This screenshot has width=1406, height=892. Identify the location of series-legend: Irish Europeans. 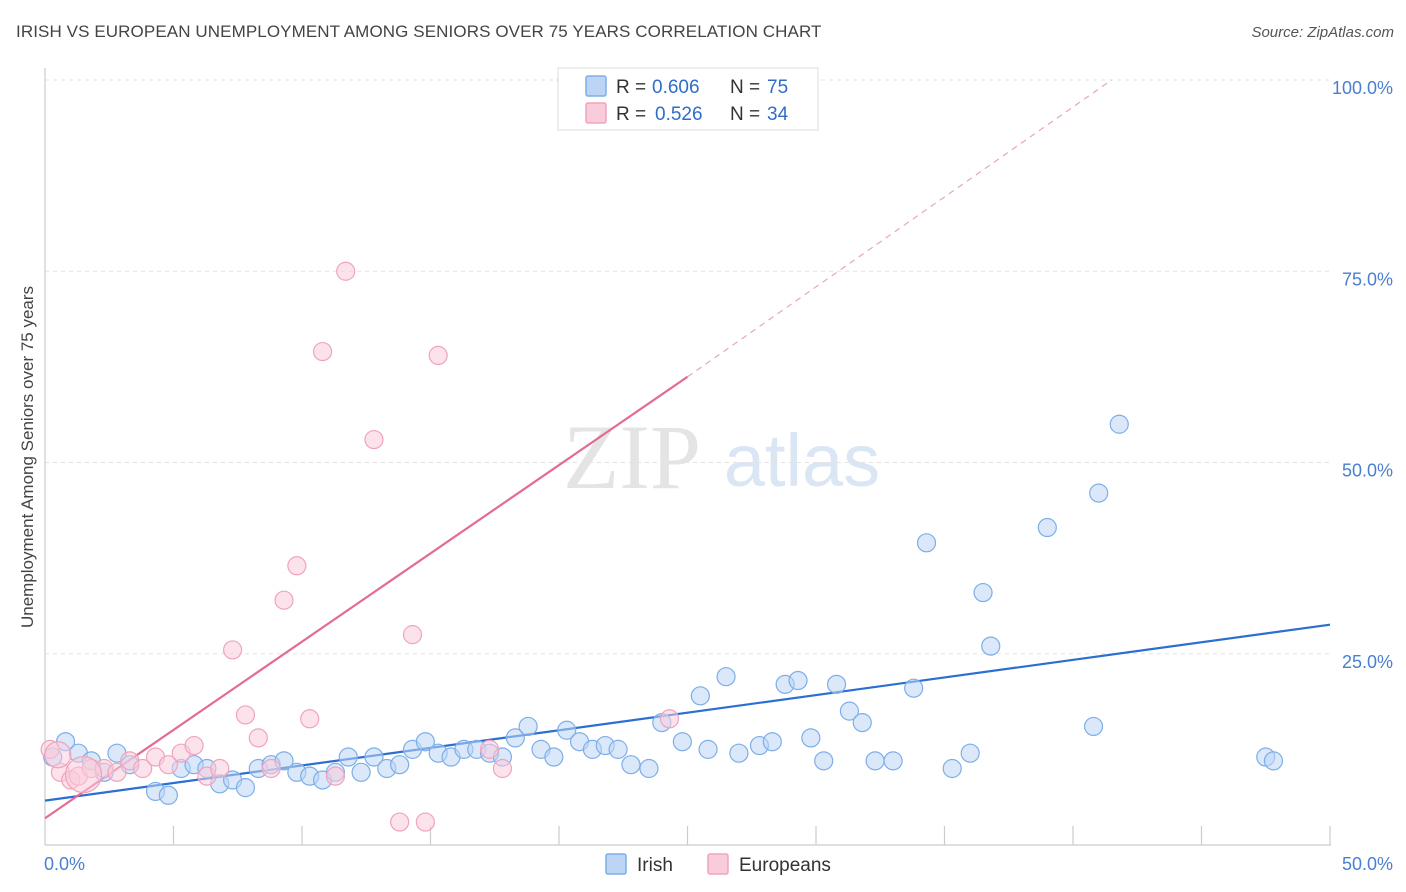
(718, 864).